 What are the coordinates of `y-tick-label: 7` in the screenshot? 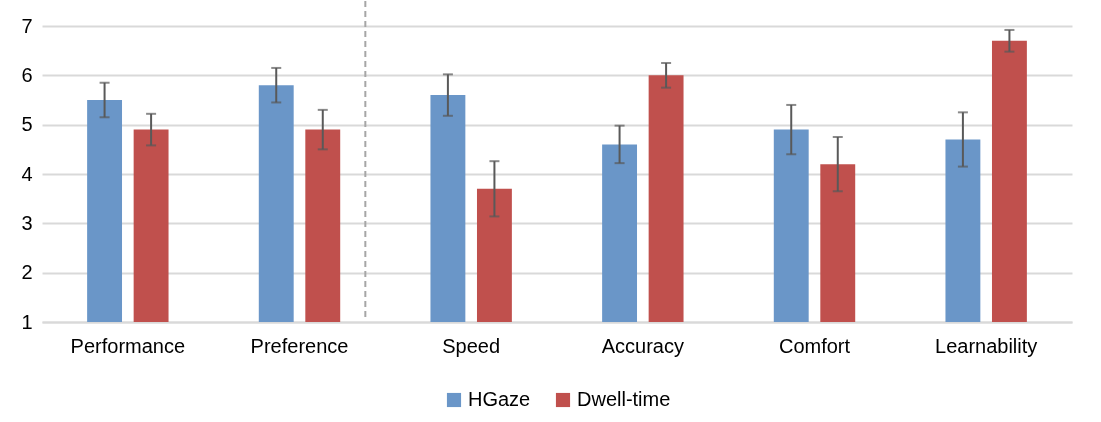 It's located at (27, 25).